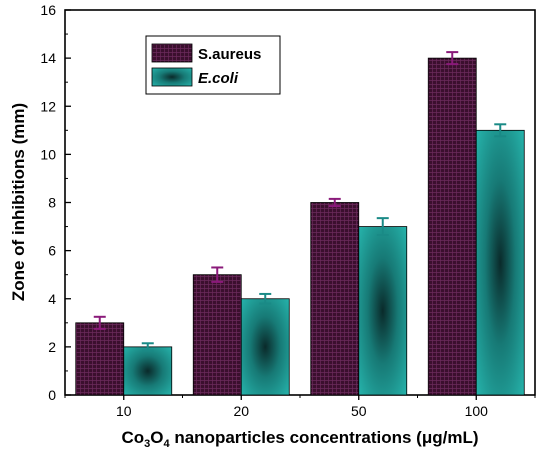 The height and width of the screenshot is (455, 550). I want to click on y-tick-label: 12, so click(48, 106).